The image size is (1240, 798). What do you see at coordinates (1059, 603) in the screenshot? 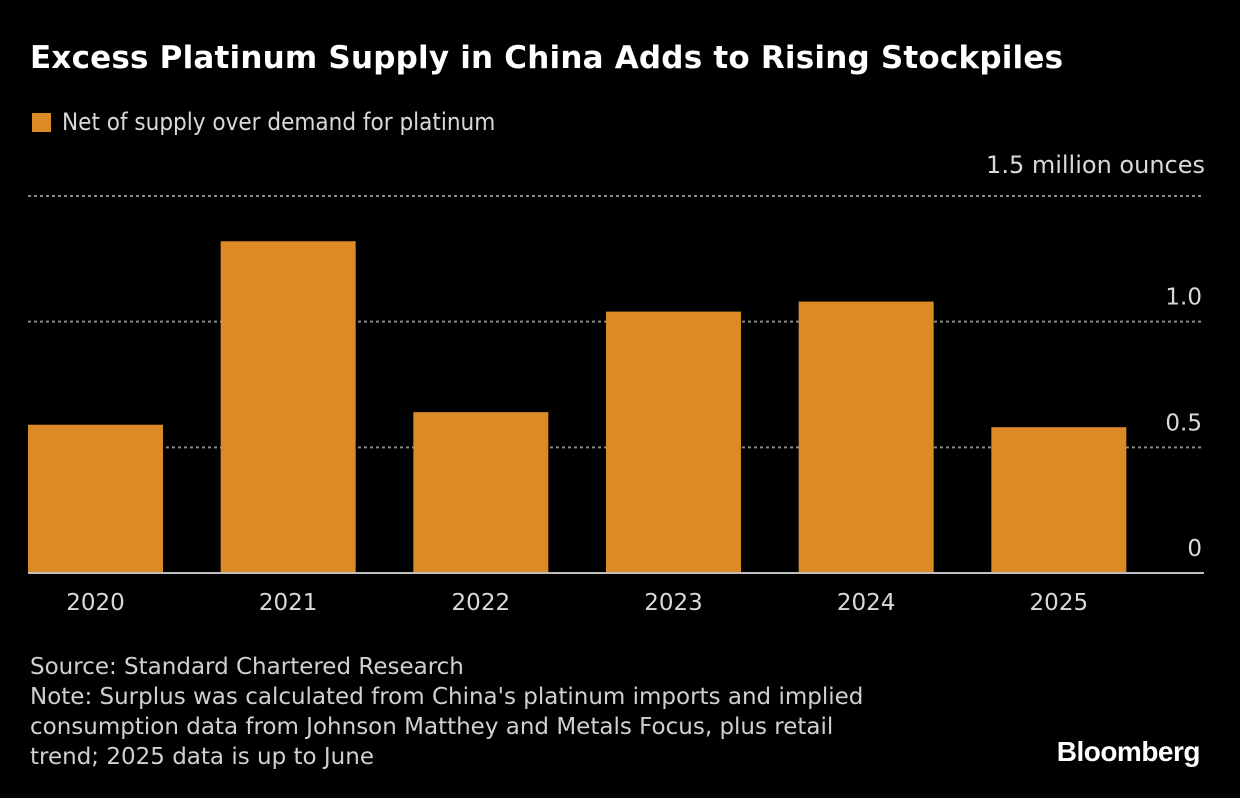
I see `x-tick-label-2025: 2025` at bounding box center [1059, 603].